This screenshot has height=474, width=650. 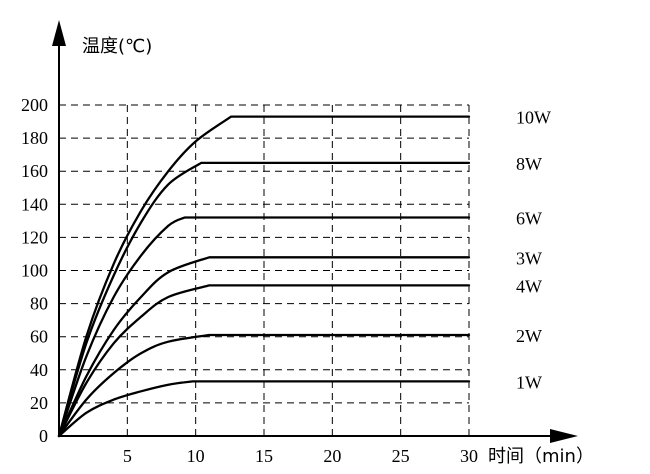 What do you see at coordinates (34, 271) in the screenshot?
I see `y-tick-label: 100` at bounding box center [34, 271].